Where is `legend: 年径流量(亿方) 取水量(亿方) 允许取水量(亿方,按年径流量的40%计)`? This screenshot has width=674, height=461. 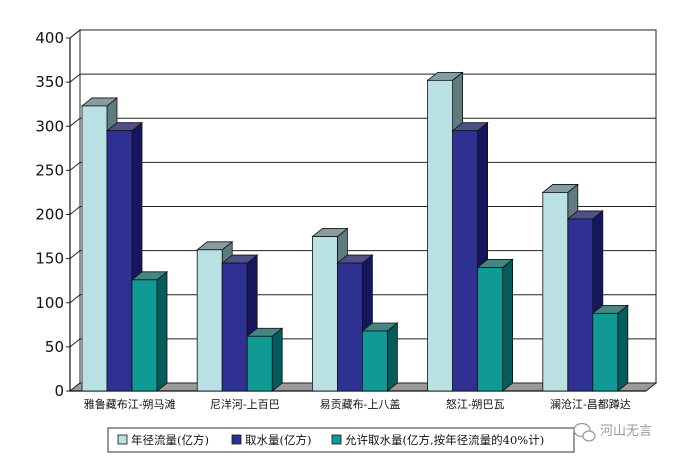 legend: 年径流量(亿方) 取水量(亿方) 允许取水量(亿方,按年径流量的40%计) is located at coordinates (341, 440).